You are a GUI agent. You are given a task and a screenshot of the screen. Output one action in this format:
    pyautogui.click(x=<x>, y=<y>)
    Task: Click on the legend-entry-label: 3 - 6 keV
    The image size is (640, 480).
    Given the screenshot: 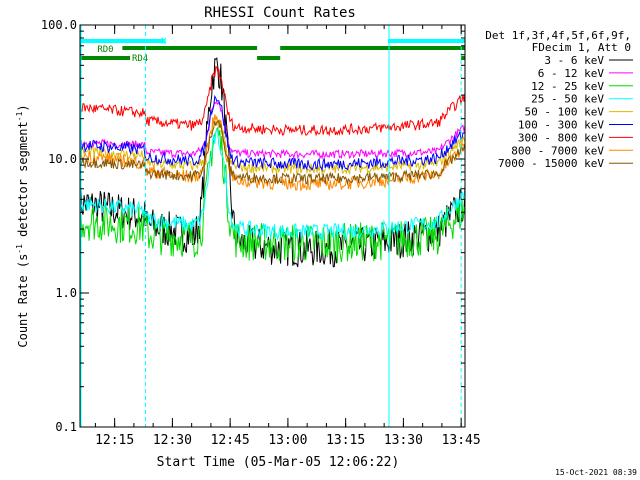 What is the action you would take?
    pyautogui.click(x=574, y=60)
    